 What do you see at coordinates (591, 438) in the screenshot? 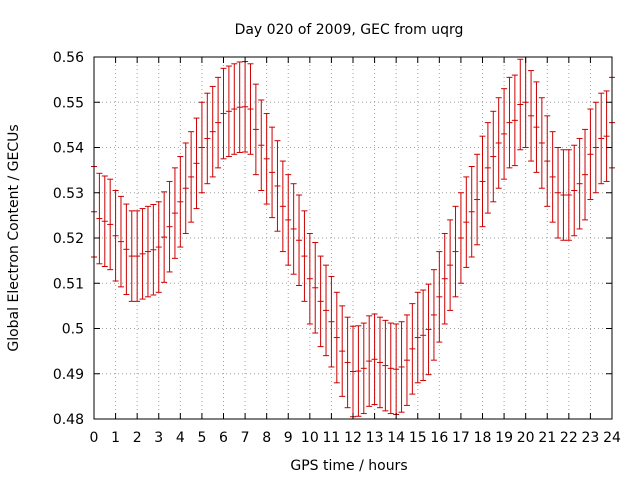
I see `x-tick-label: 23` at bounding box center [591, 438].